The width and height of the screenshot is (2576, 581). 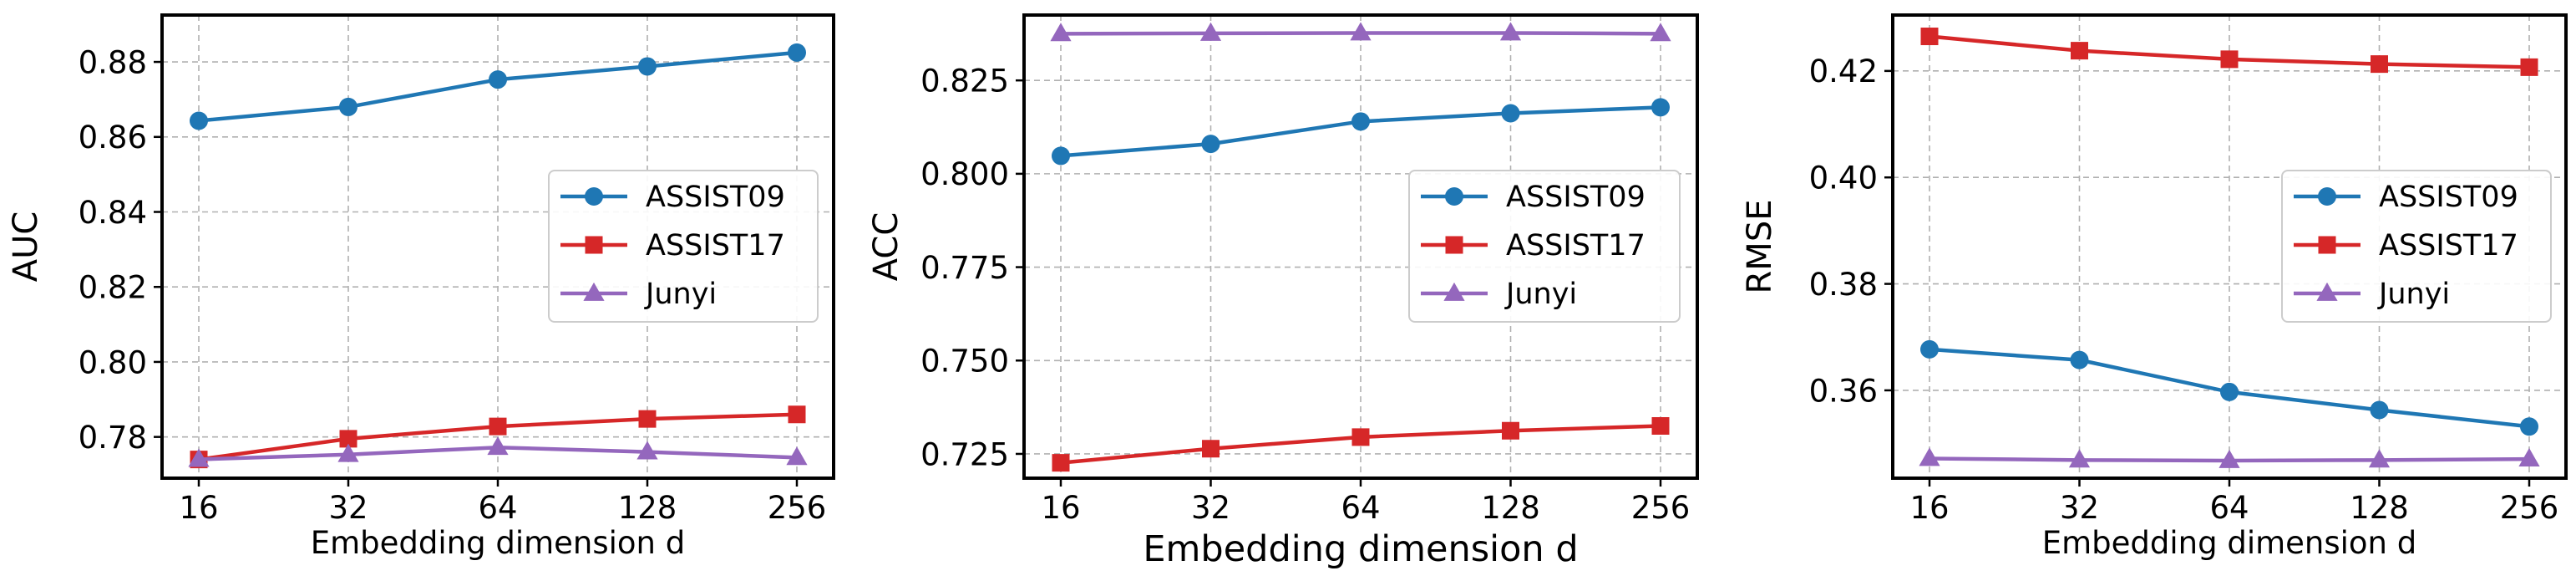 What do you see at coordinates (113, 438) in the screenshot?
I see `y-tick-label: 0.78` at bounding box center [113, 438].